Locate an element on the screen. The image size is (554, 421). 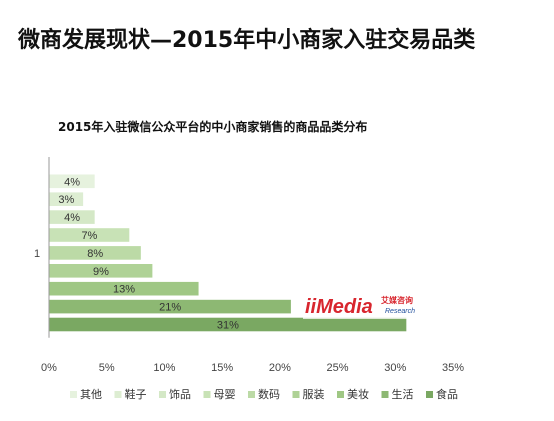
page-title: 微商发展现状—2015年中小商家入驻交易品类 is located at coordinates (247, 40).